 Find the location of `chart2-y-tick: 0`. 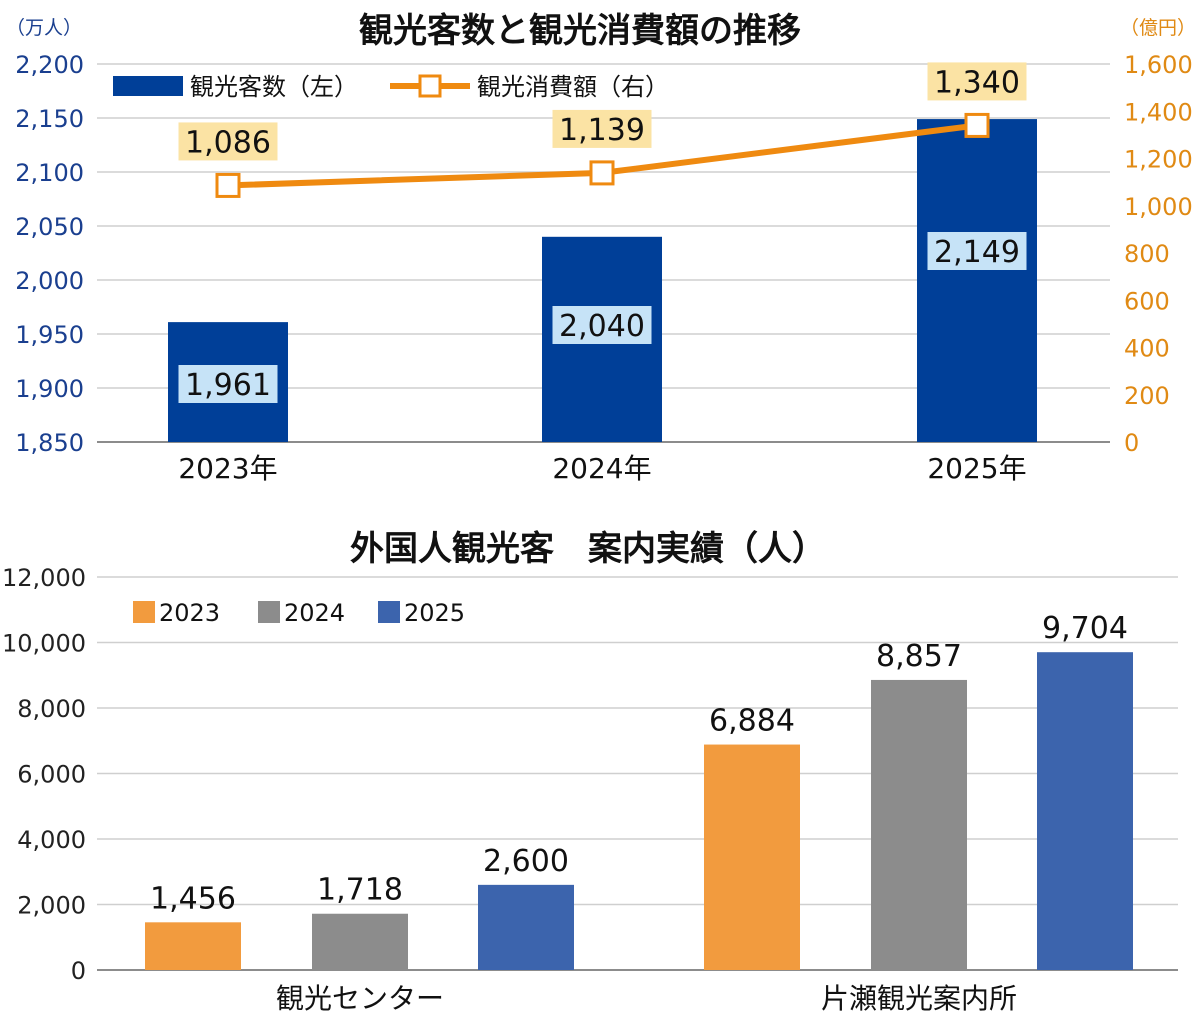

chart2-y-tick: 0 is located at coordinates (78, 971).